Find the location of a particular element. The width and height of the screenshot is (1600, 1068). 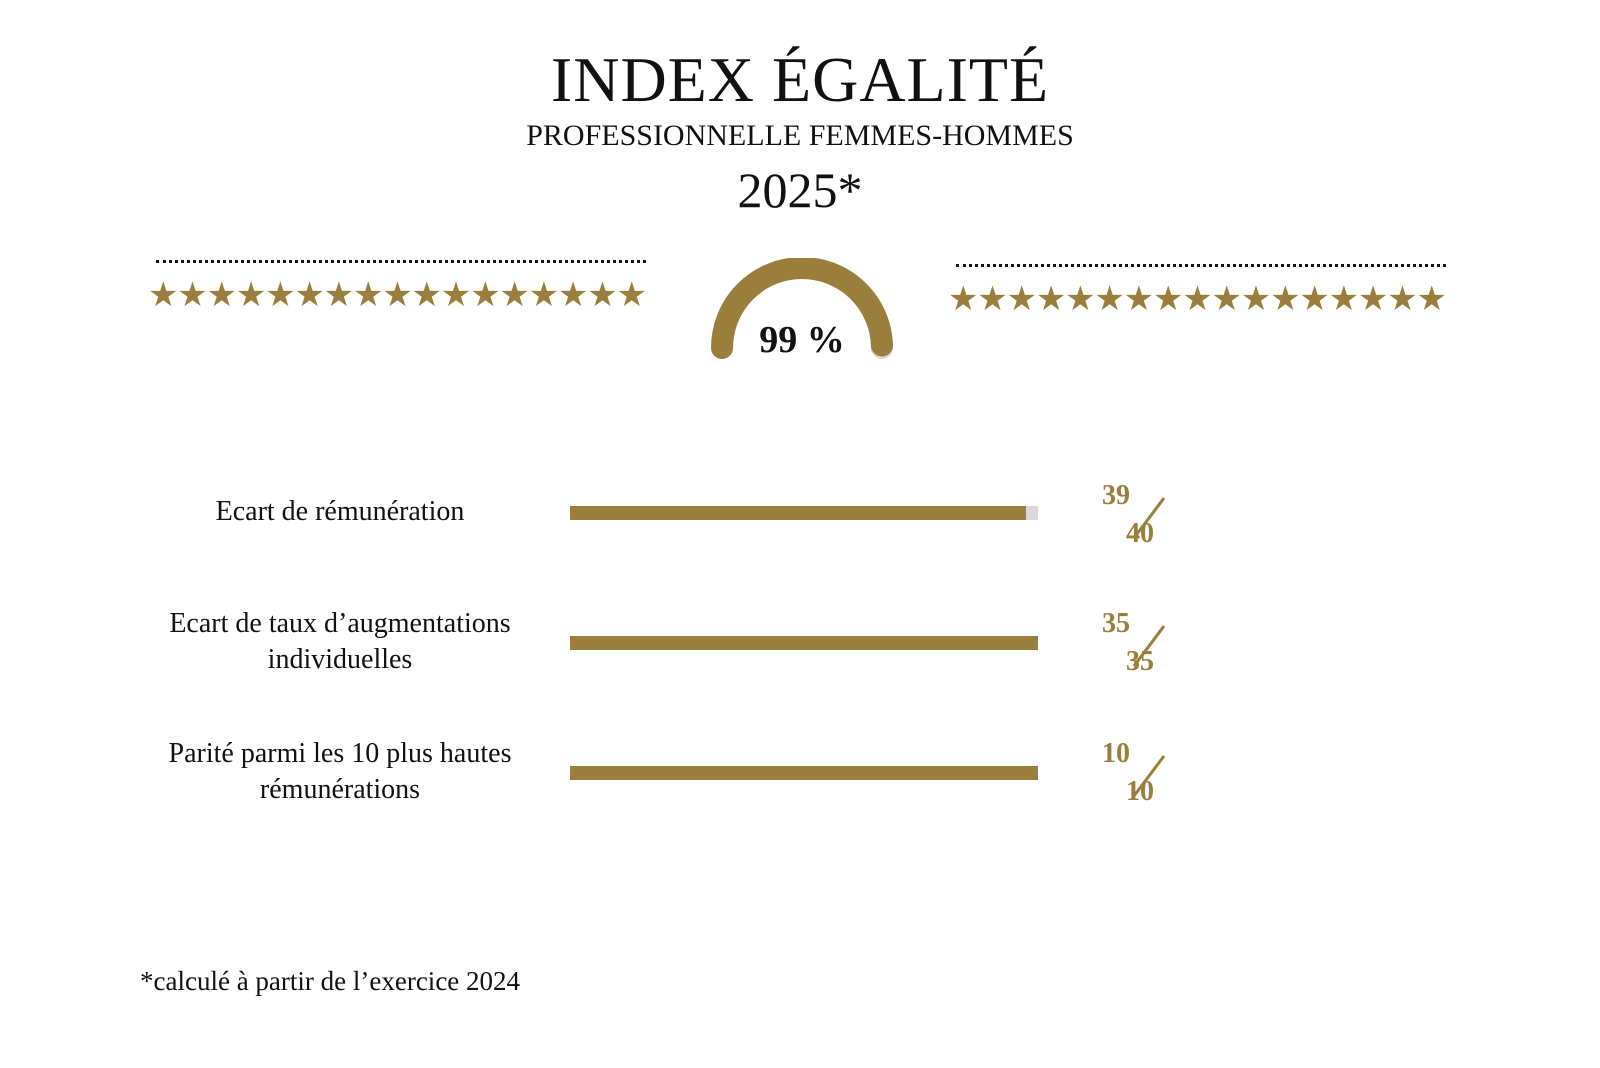

score-numerator: 10 is located at coordinates (1116, 753).